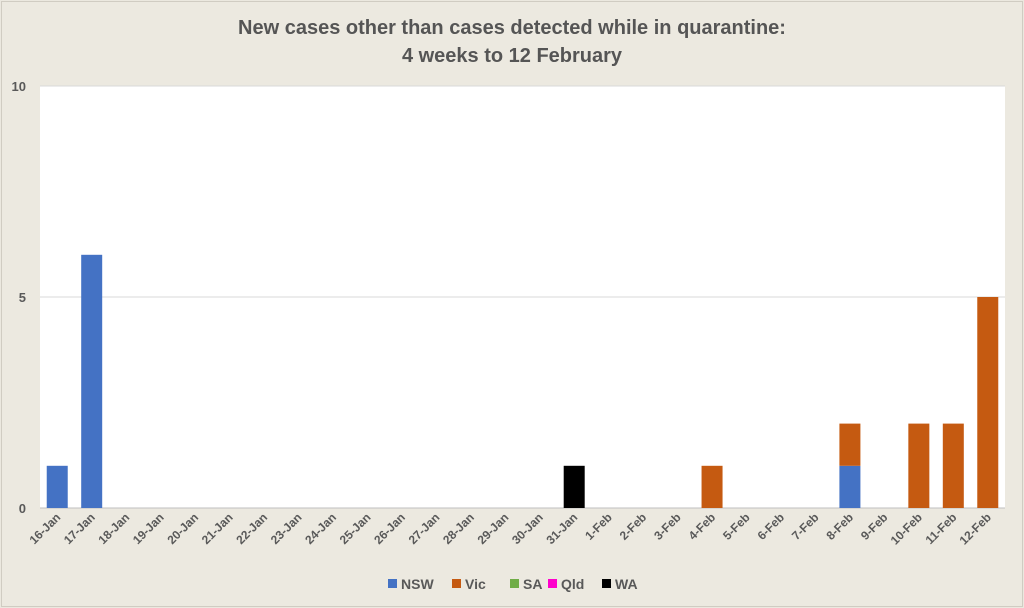 The image size is (1024, 608). Describe the element at coordinates (355, 528) in the screenshot. I see `x-tick-label: 25-Jan` at that location.